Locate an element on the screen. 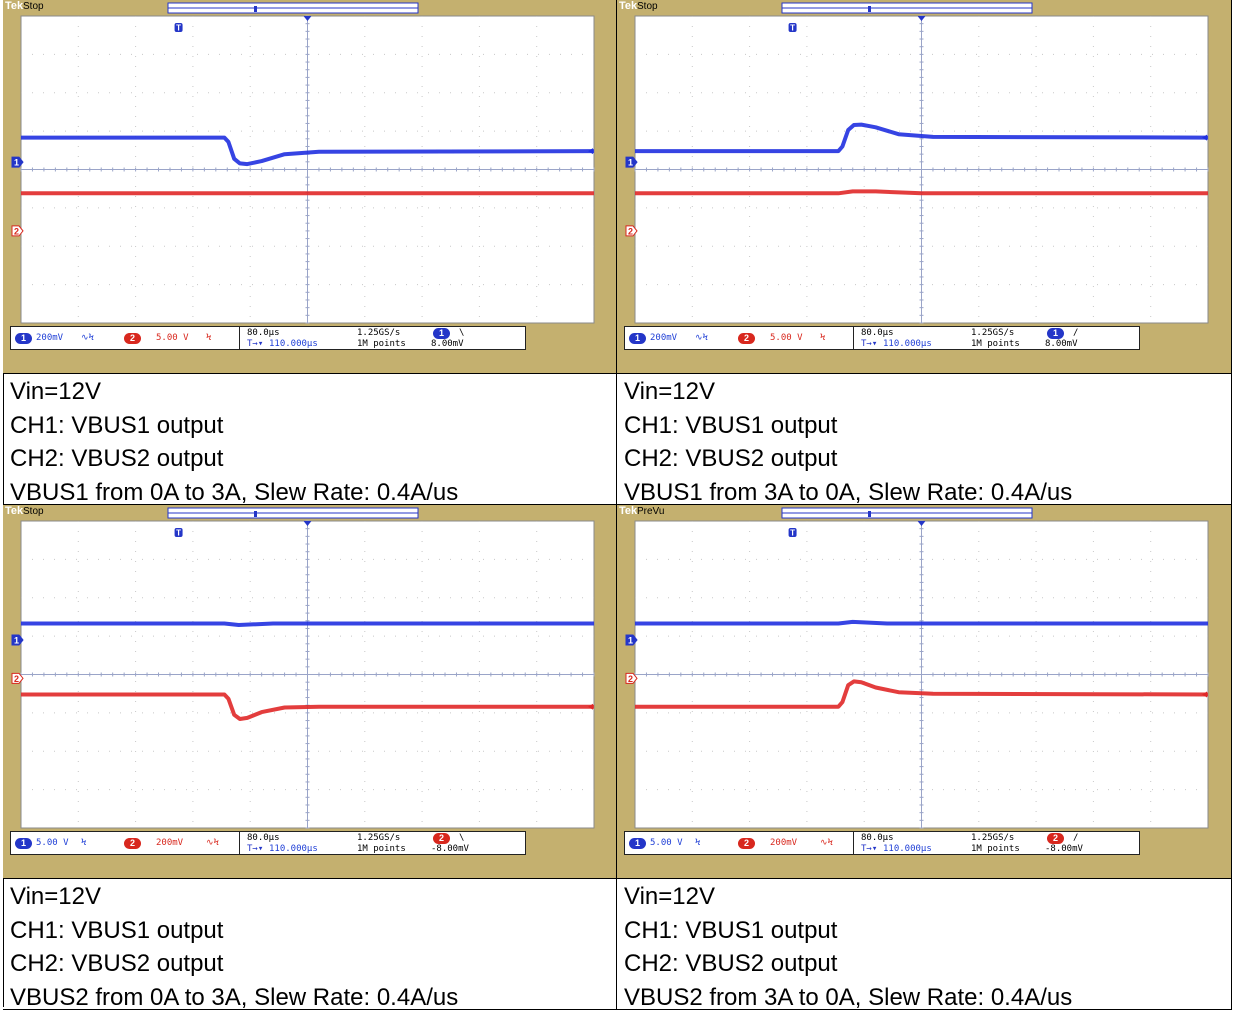 The width and height of the screenshot is (1235, 1014). ch1-scale: 5.00 V is located at coordinates (52, 843).